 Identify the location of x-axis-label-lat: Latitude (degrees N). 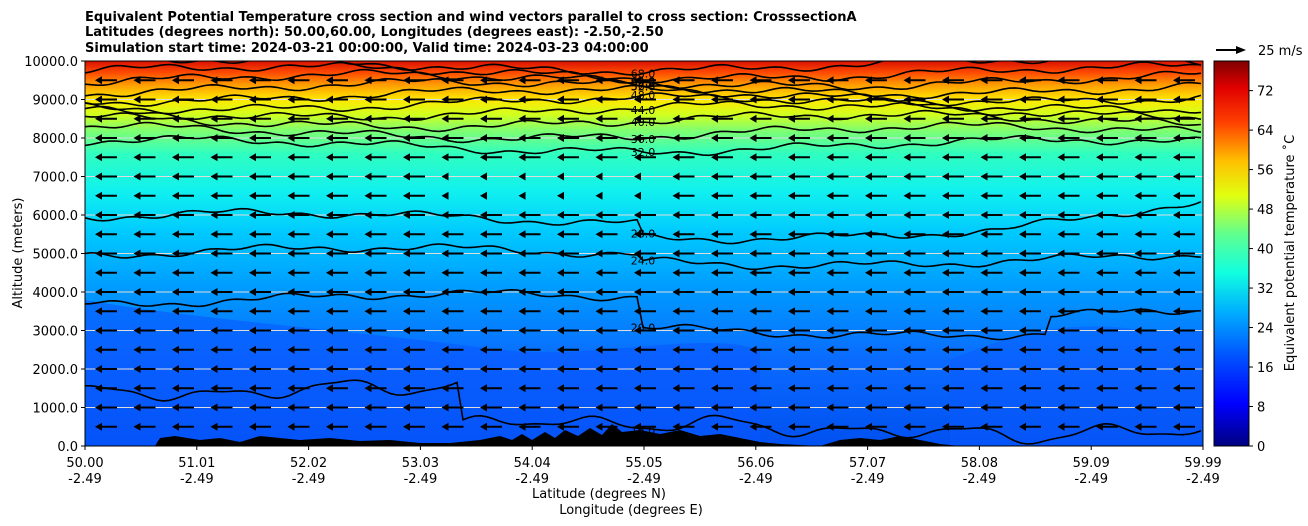
(599, 494).